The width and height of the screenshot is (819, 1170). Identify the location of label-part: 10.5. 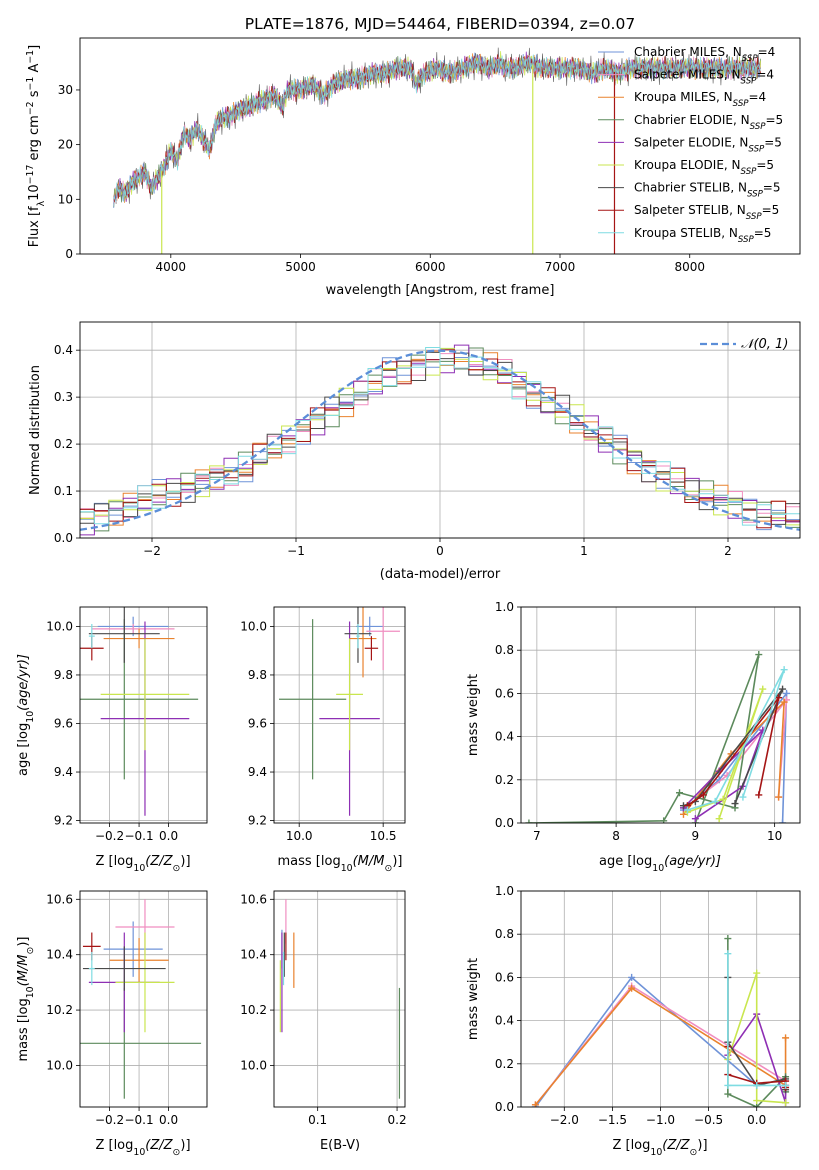
(383, 836).